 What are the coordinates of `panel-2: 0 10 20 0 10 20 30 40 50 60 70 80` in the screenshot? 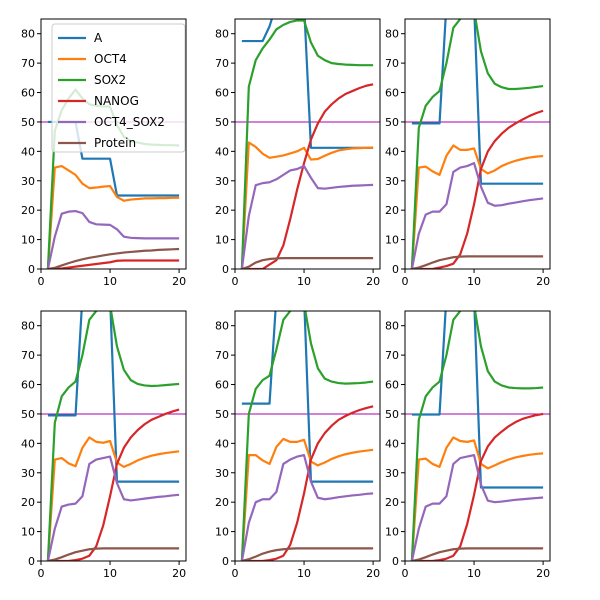 It's located at (298, 153).